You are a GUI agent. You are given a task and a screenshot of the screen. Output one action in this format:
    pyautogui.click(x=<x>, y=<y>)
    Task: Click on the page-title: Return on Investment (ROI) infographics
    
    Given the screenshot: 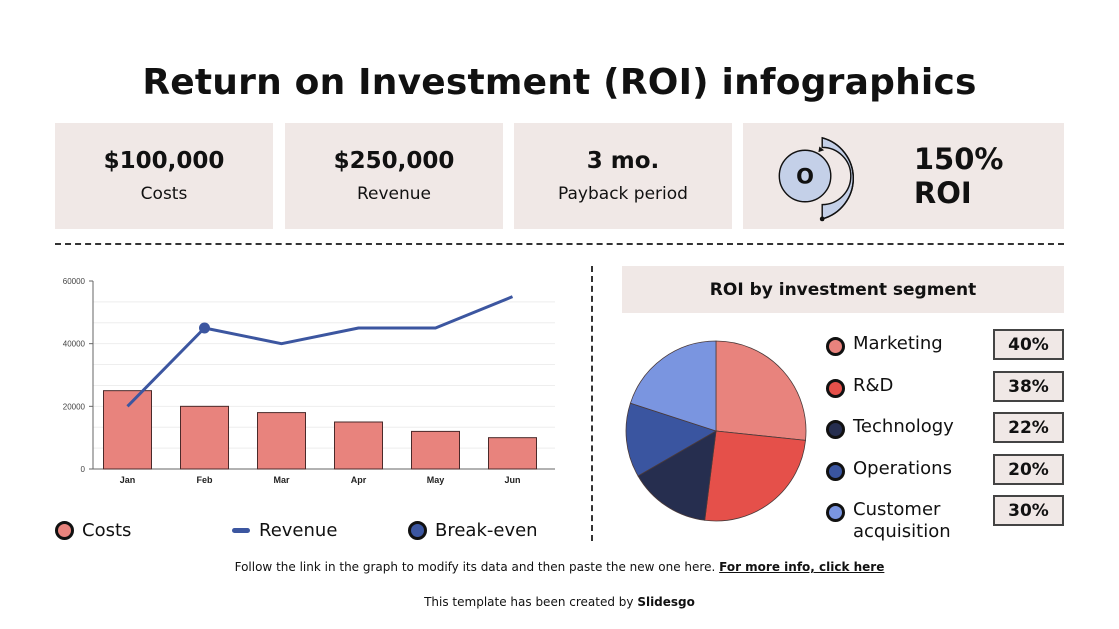 What is the action you would take?
    pyautogui.click(x=559, y=82)
    